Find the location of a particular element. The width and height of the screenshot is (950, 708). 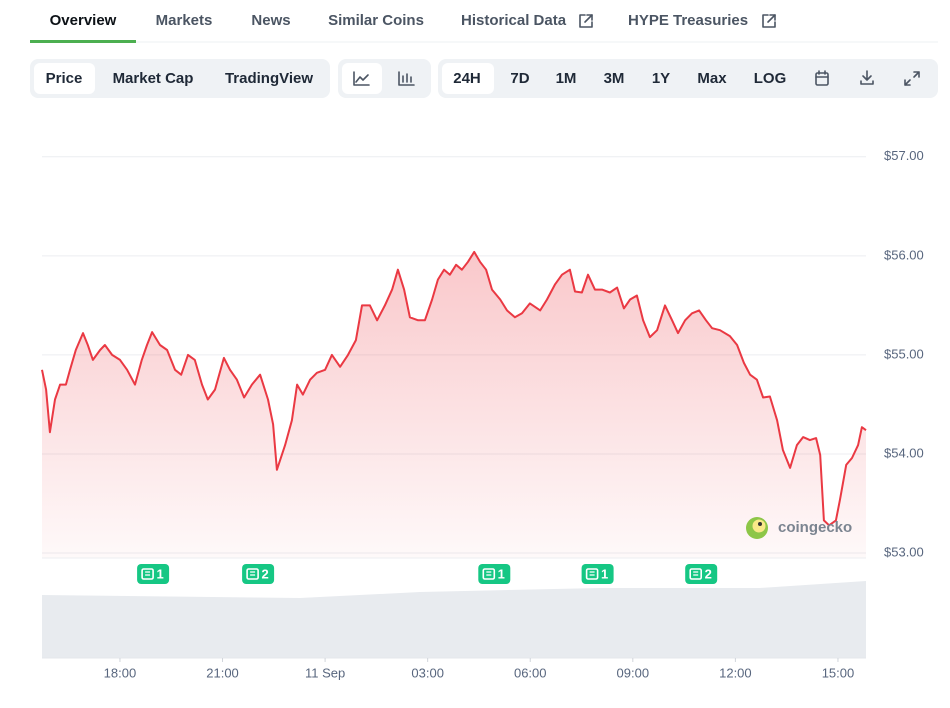

range-button: 24H is located at coordinates (467, 78).